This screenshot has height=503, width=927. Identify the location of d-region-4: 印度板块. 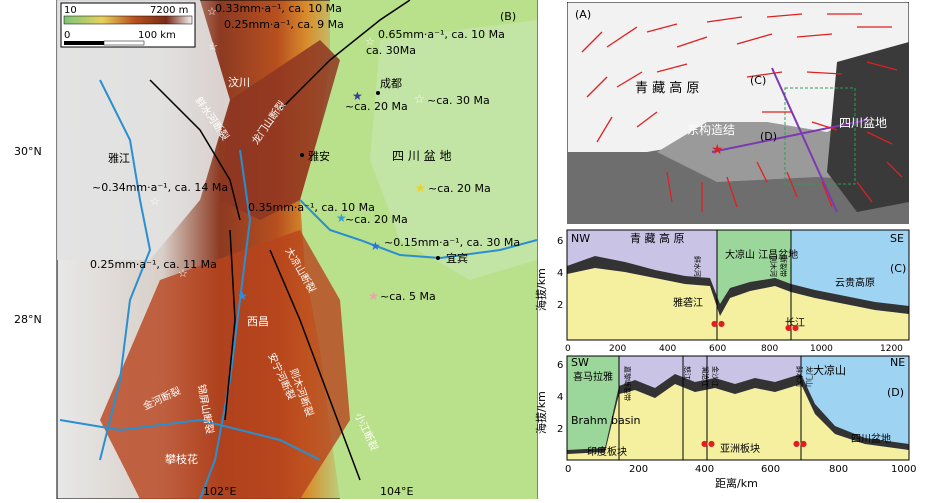
(607, 451).